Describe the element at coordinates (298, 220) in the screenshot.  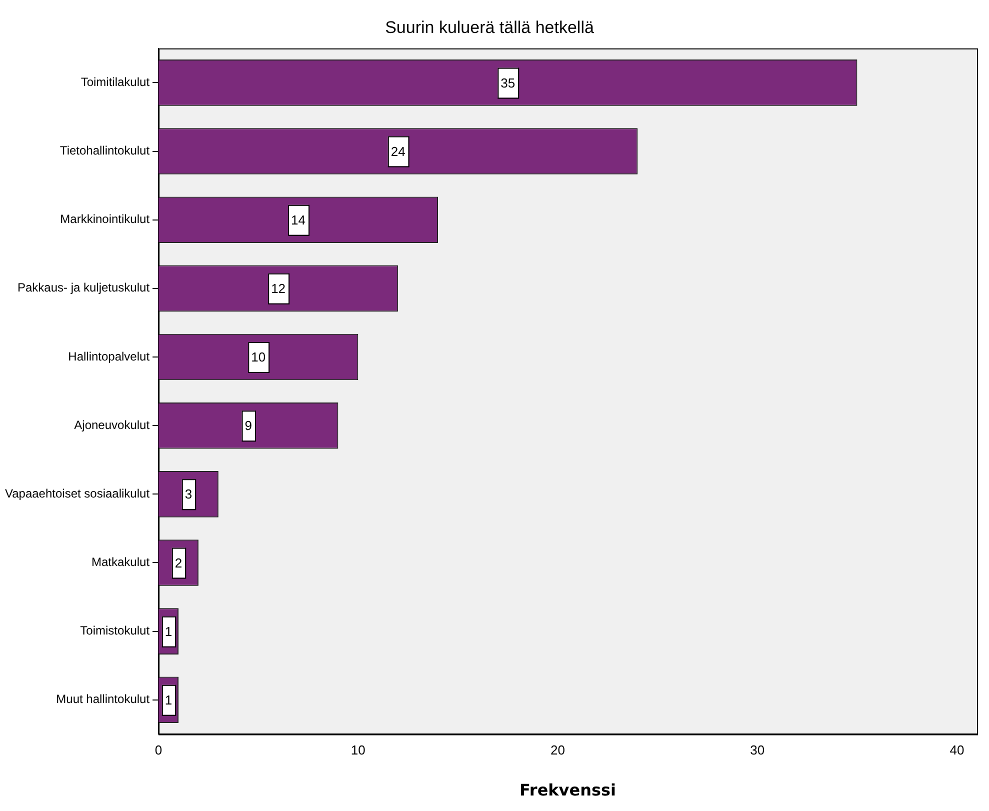
I see `data-label: 14` at that location.